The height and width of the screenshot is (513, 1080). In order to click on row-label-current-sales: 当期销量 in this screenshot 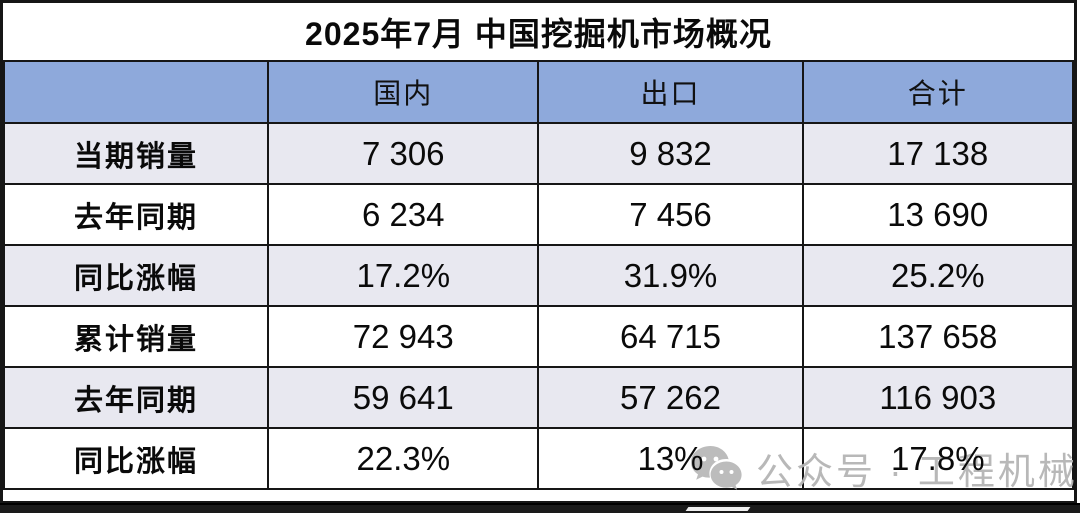, I will do `click(136, 153)`.